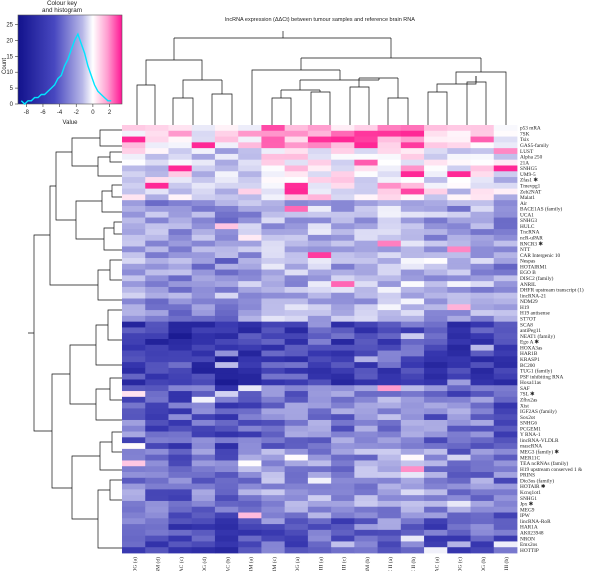 The width and height of the screenshot is (600, 571). Describe the element at coordinates (181, 564) in the screenshot. I see `column-label: OAC (c)` at that location.